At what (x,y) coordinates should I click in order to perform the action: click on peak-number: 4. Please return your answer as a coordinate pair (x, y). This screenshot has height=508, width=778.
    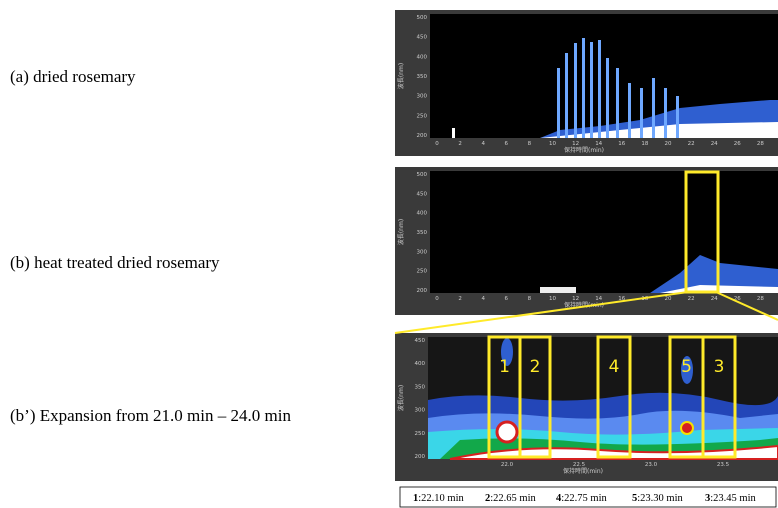
    Looking at the image, I should click on (559, 498).